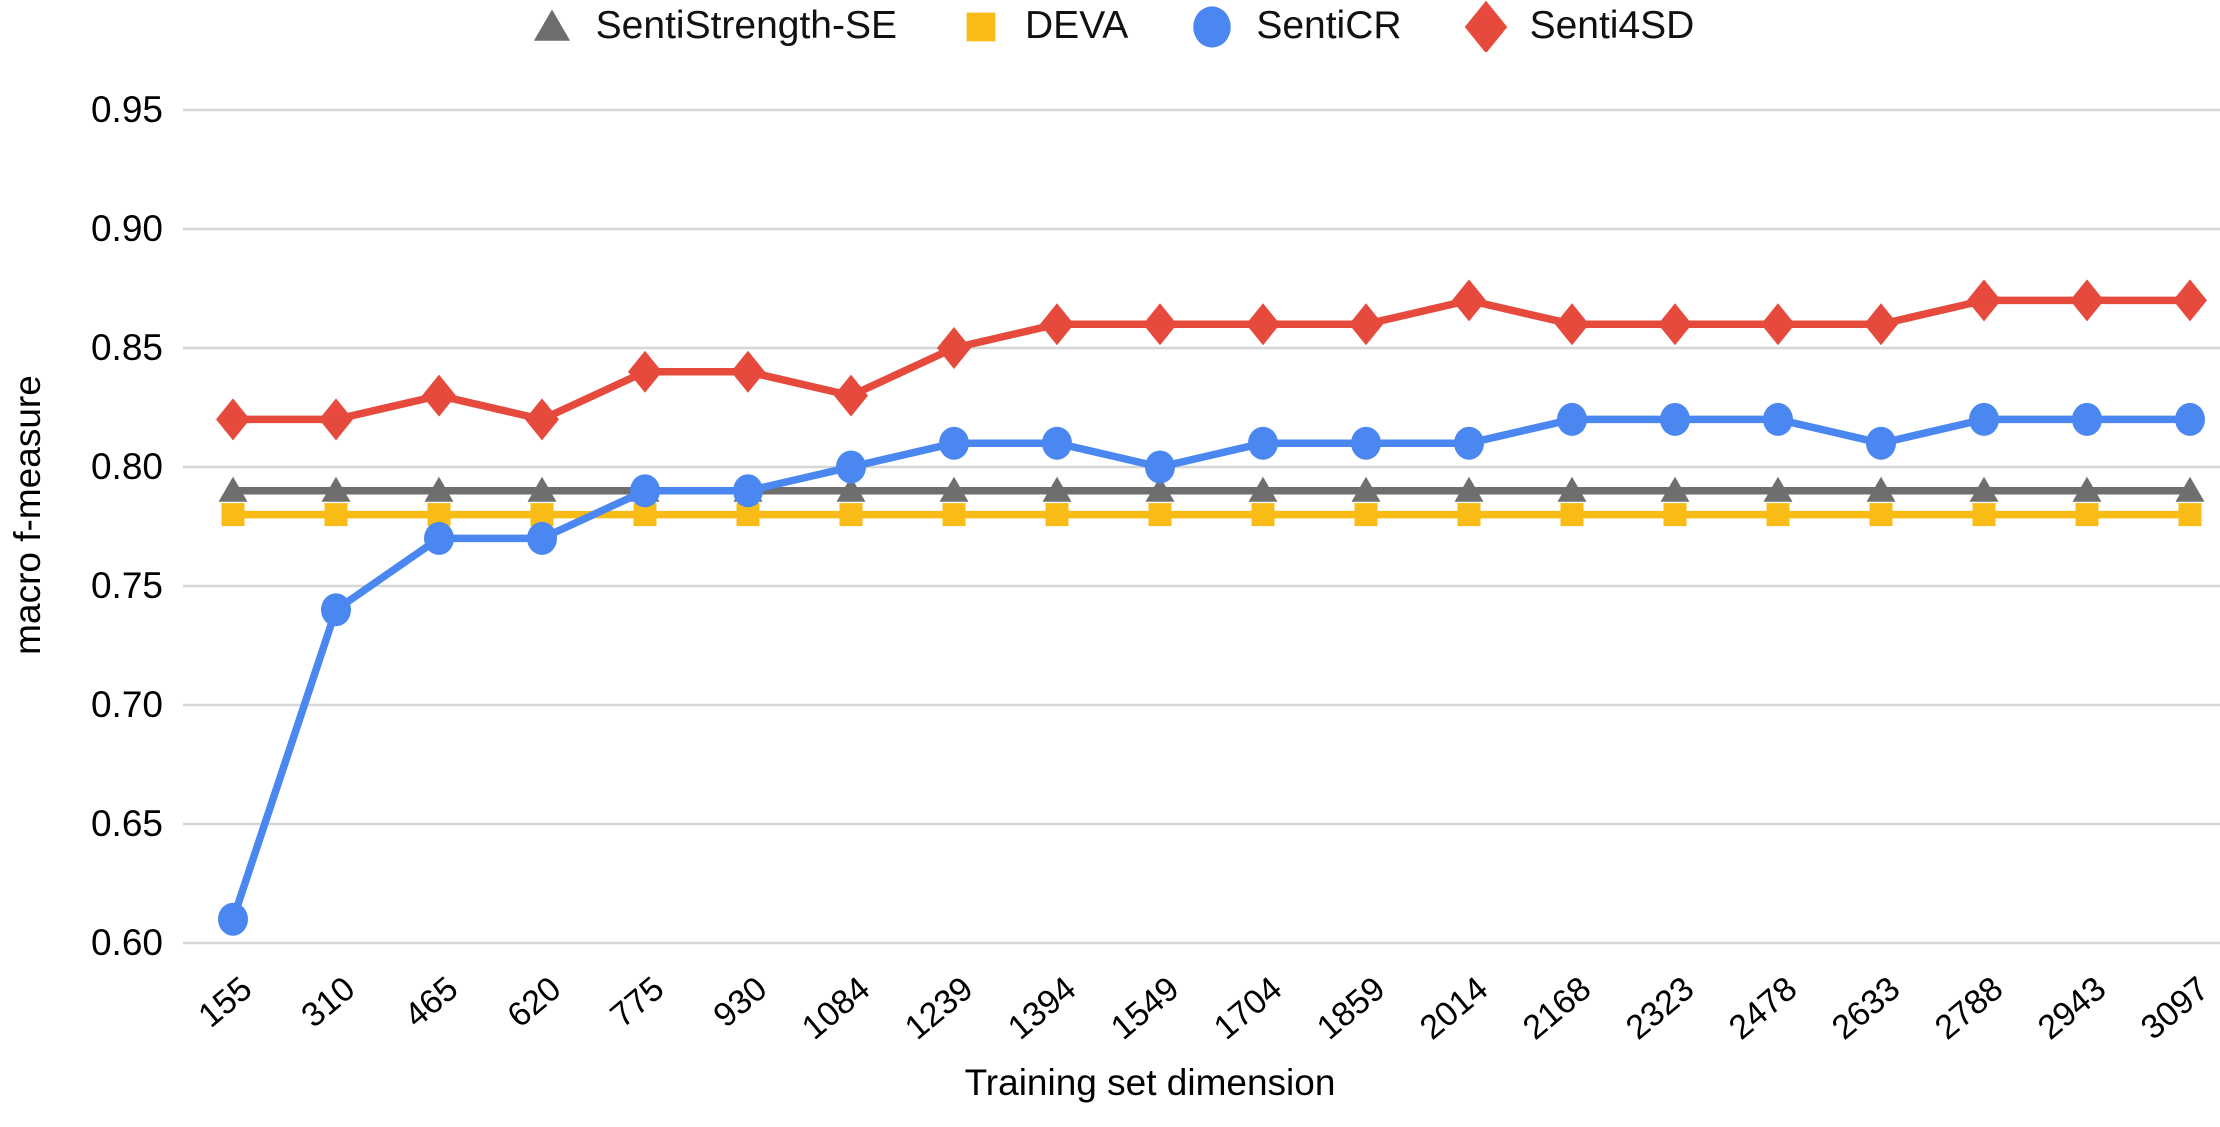 The image size is (2220, 1127). I want to click on y-tick-label: 0.90, so click(126, 228).